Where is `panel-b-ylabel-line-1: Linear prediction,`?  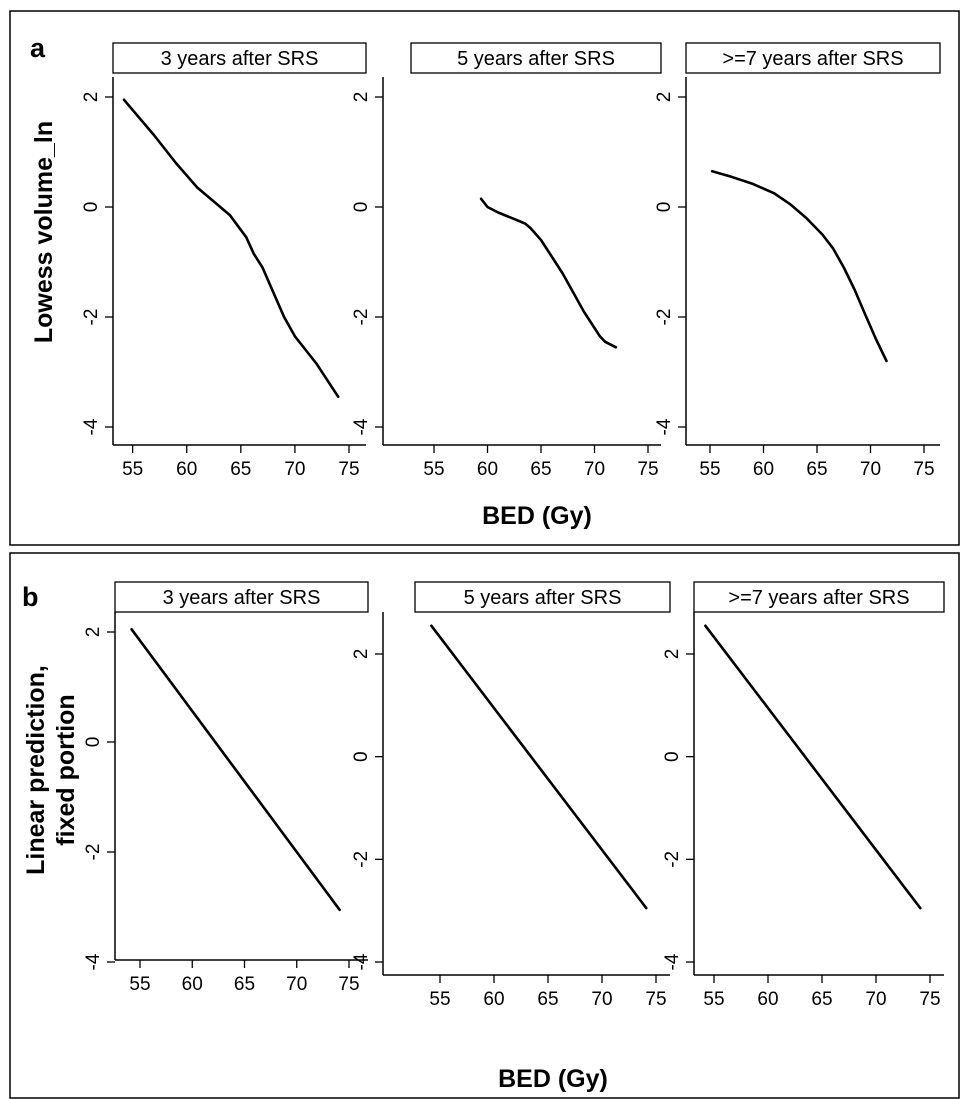
panel-b-ylabel-line-1: Linear prediction, is located at coordinates (36, 770).